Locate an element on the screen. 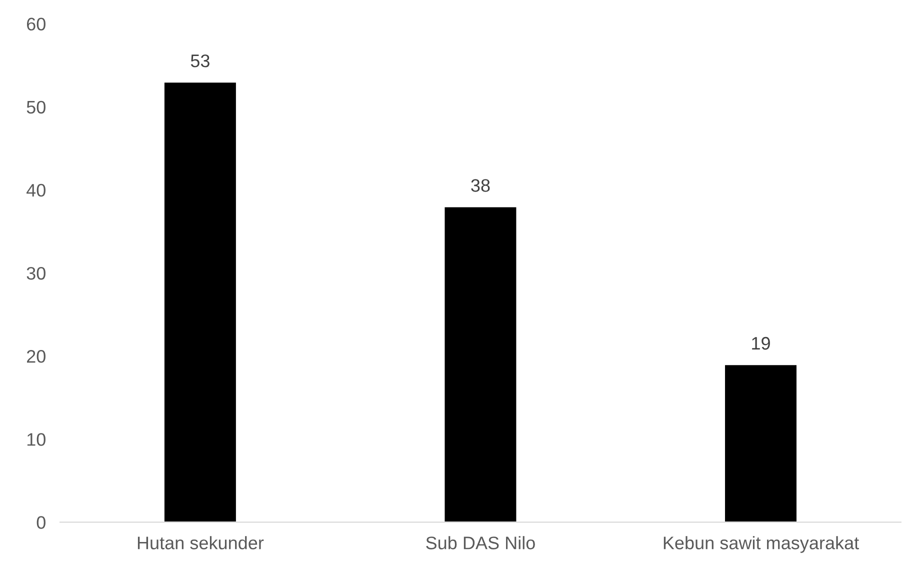 The height and width of the screenshot is (567, 910). y-tick-label: 20 is located at coordinates (36, 356).